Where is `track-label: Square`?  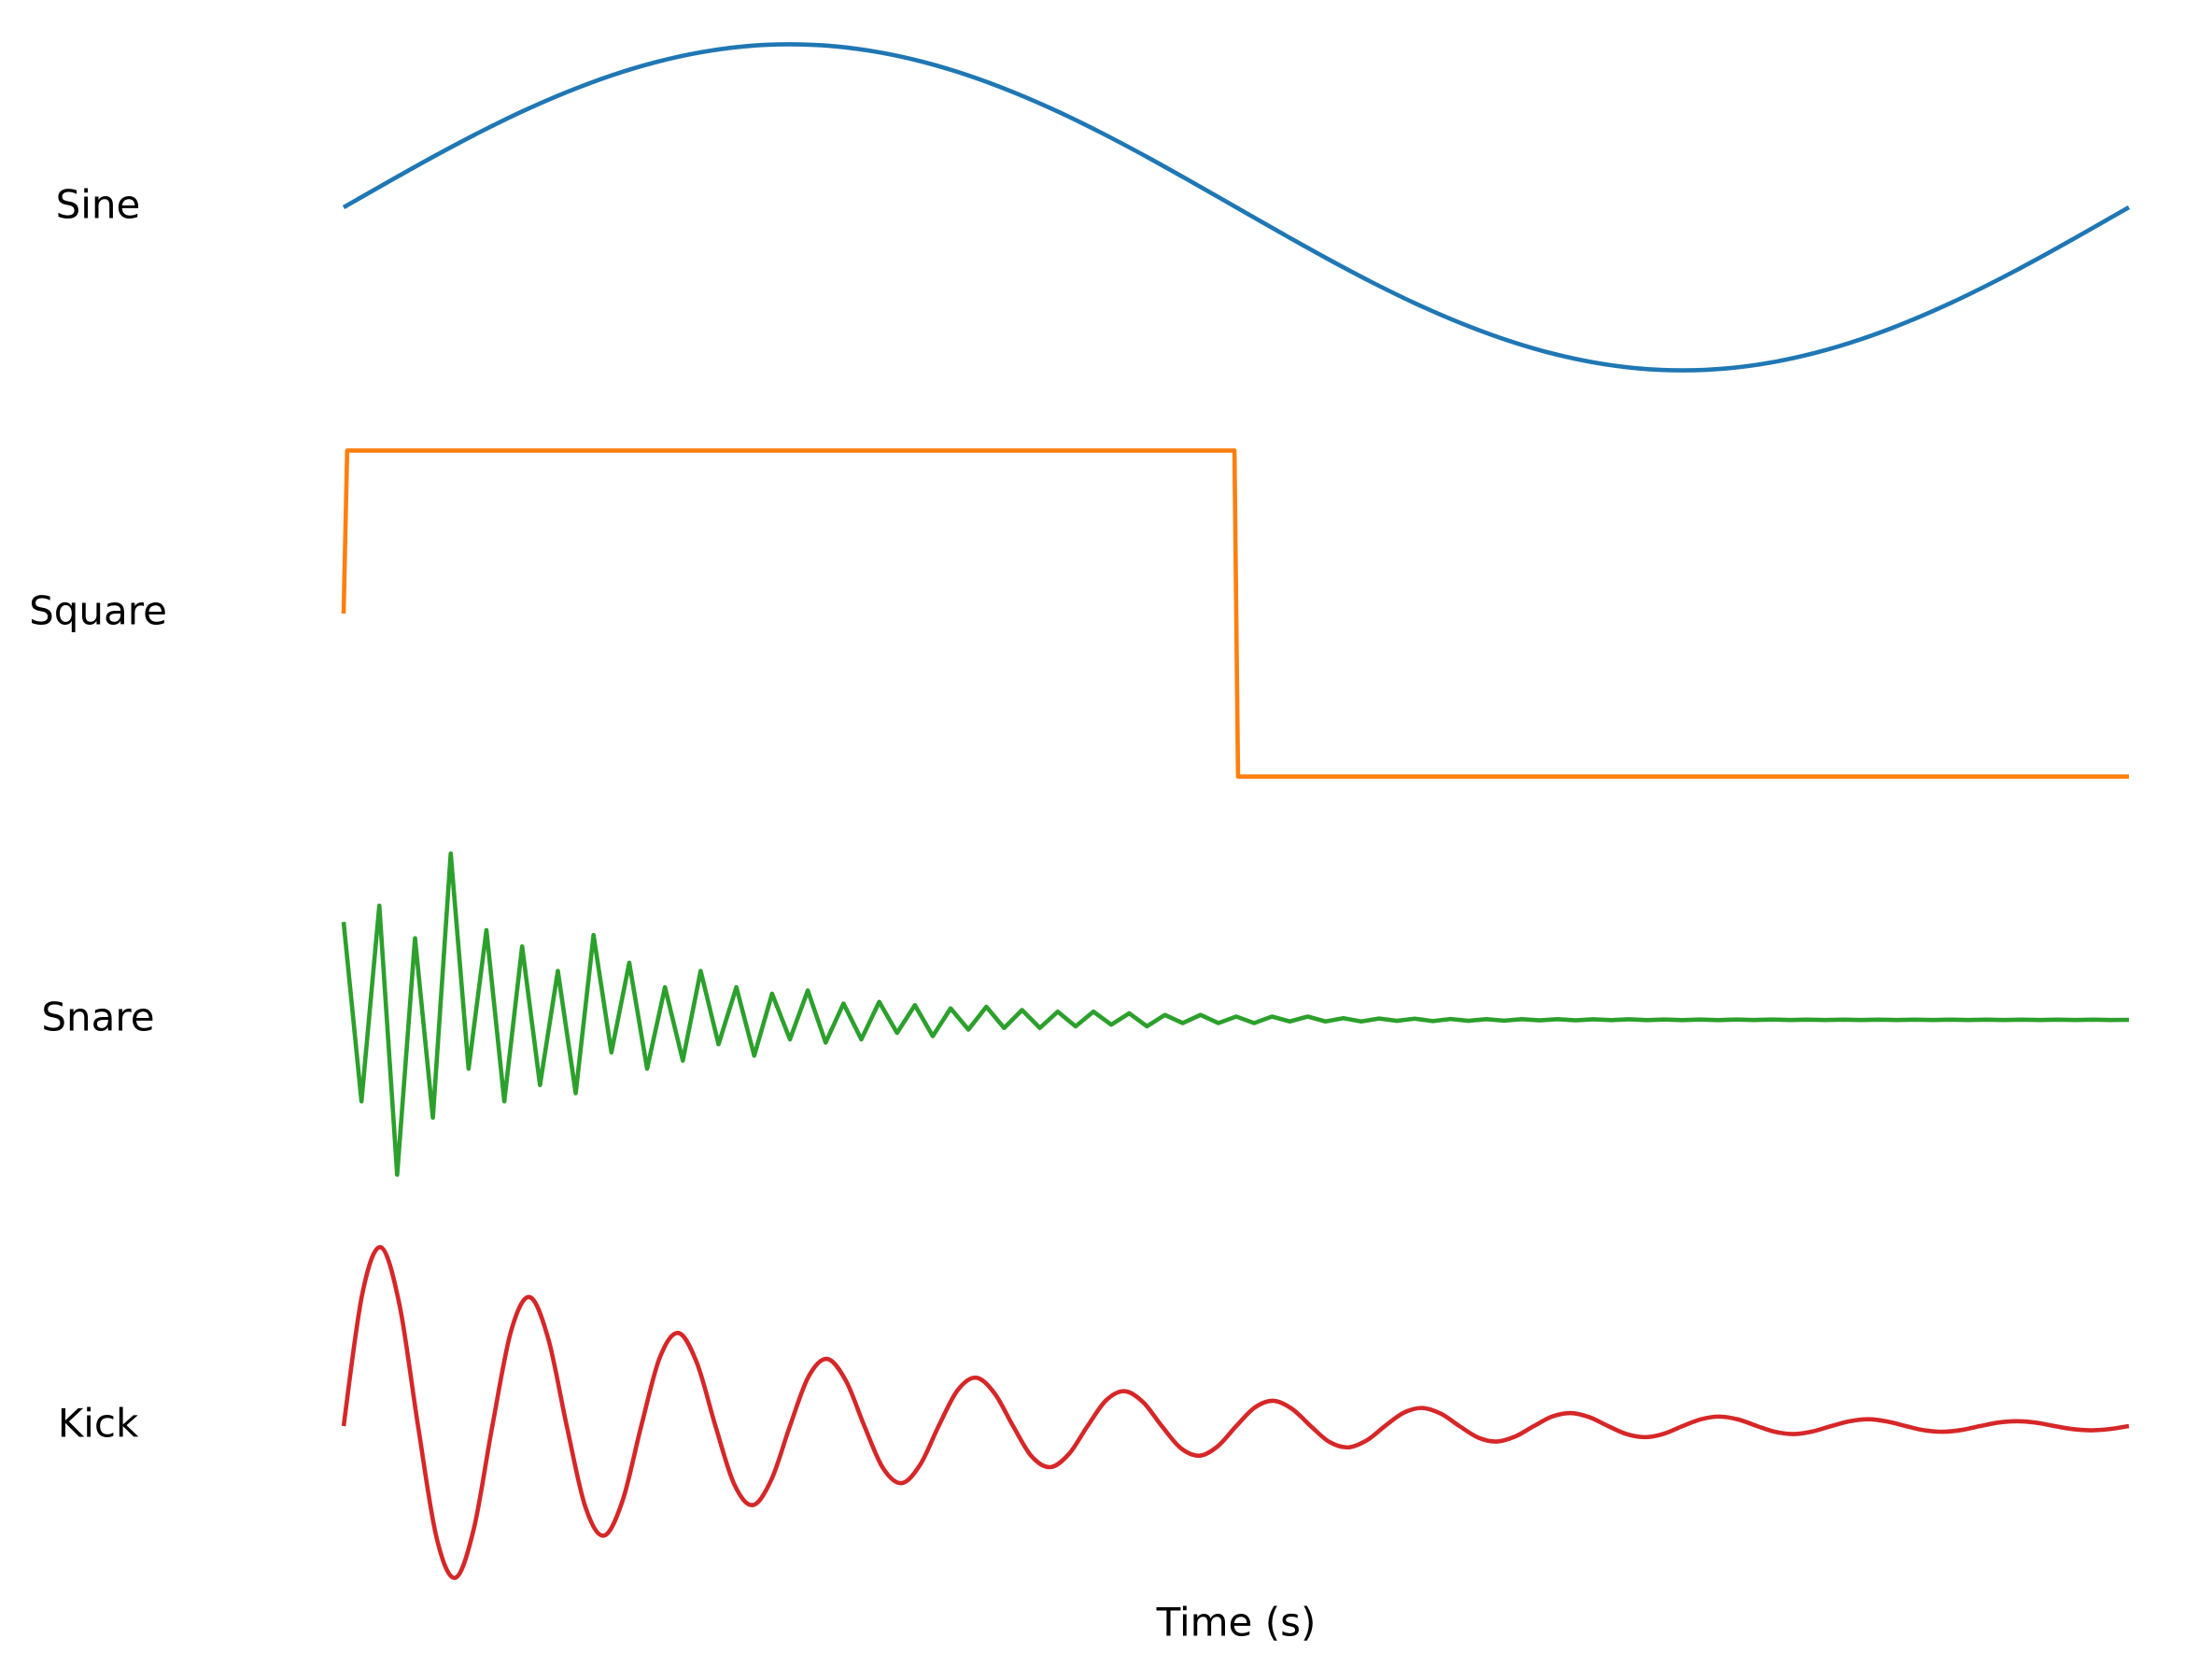 track-label: Square is located at coordinates (98, 611).